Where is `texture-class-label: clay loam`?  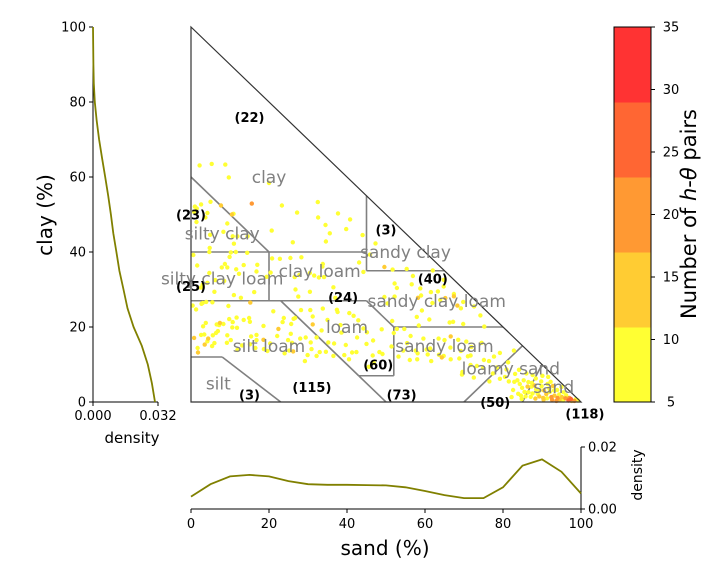
texture-class-label: clay loam is located at coordinates (320, 272).